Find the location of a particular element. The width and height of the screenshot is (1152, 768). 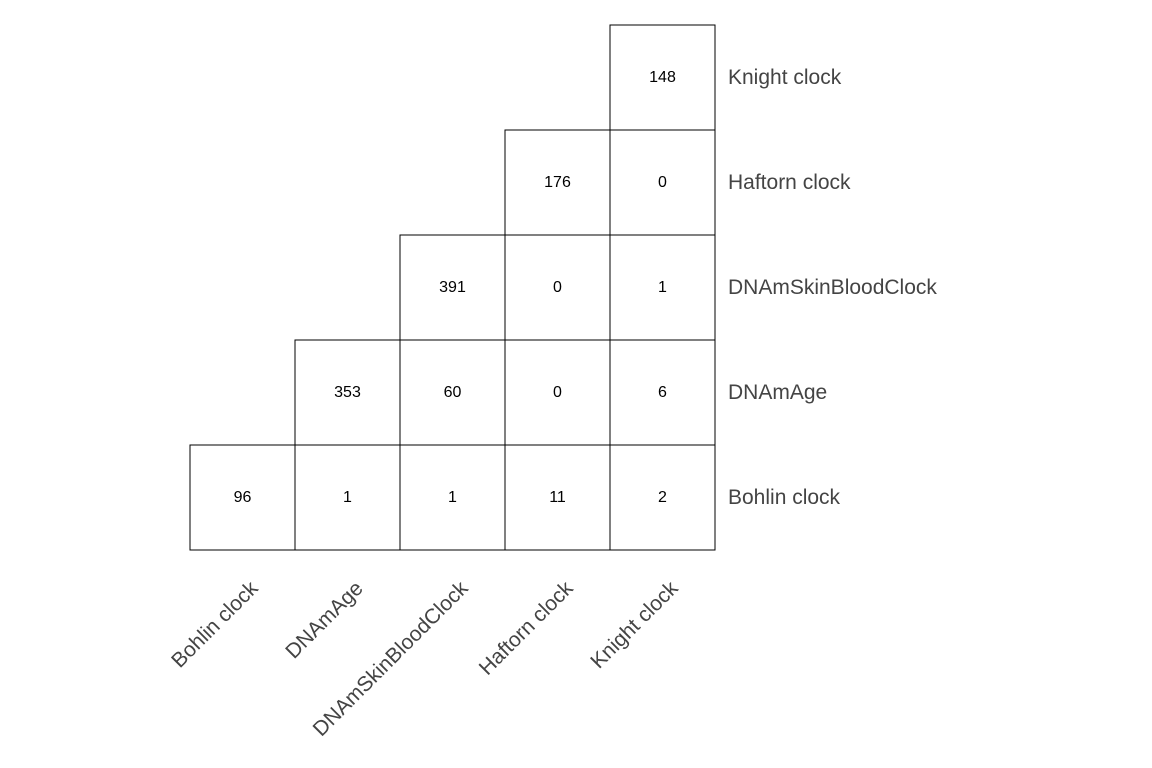

matrix-cell: 2 is located at coordinates (662, 497).